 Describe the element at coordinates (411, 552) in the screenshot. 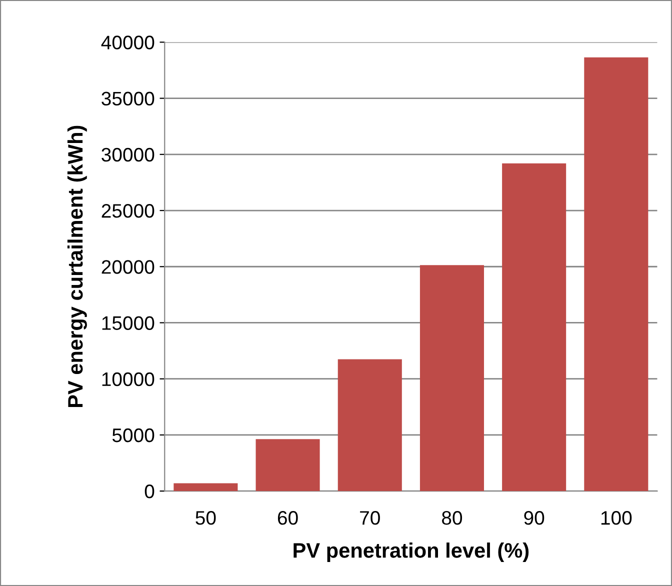

I see `x-axis-title: PV penetration level (%)` at that location.